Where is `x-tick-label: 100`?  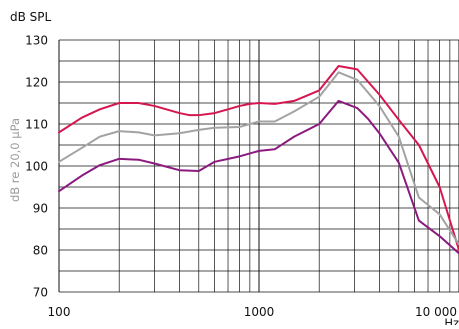 x-tick-label: 100 is located at coordinates (59, 312).